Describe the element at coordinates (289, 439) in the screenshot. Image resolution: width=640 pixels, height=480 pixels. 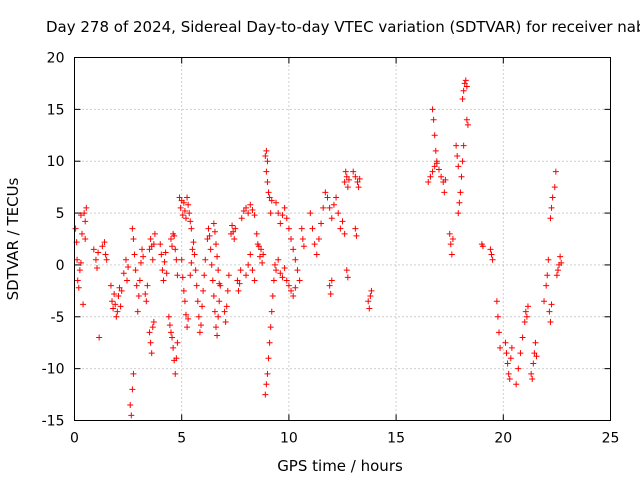
I see `x-tick-label: 10` at that location.